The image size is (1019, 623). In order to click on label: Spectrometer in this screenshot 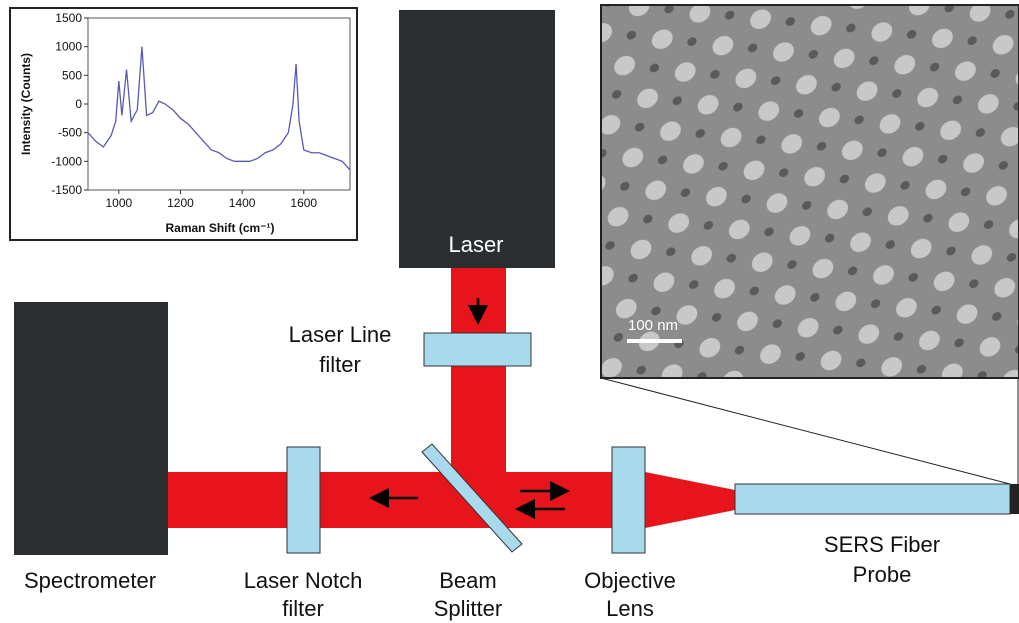, I will do `click(90, 580)`.